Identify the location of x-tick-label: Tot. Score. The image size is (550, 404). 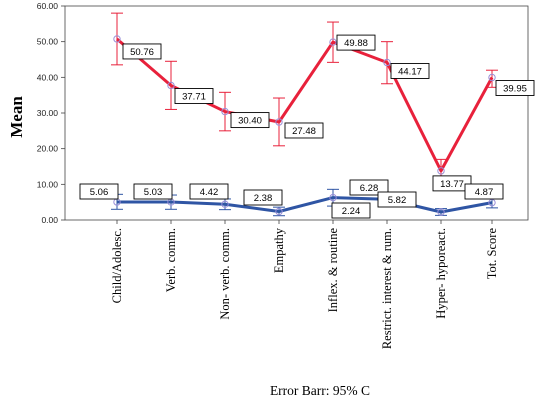
(492, 254).